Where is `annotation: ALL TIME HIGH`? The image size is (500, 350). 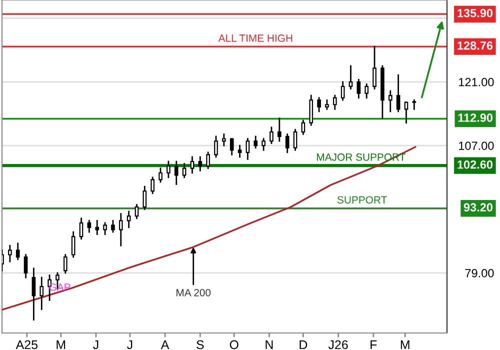 annotation: ALL TIME HIGH is located at coordinates (255, 38).